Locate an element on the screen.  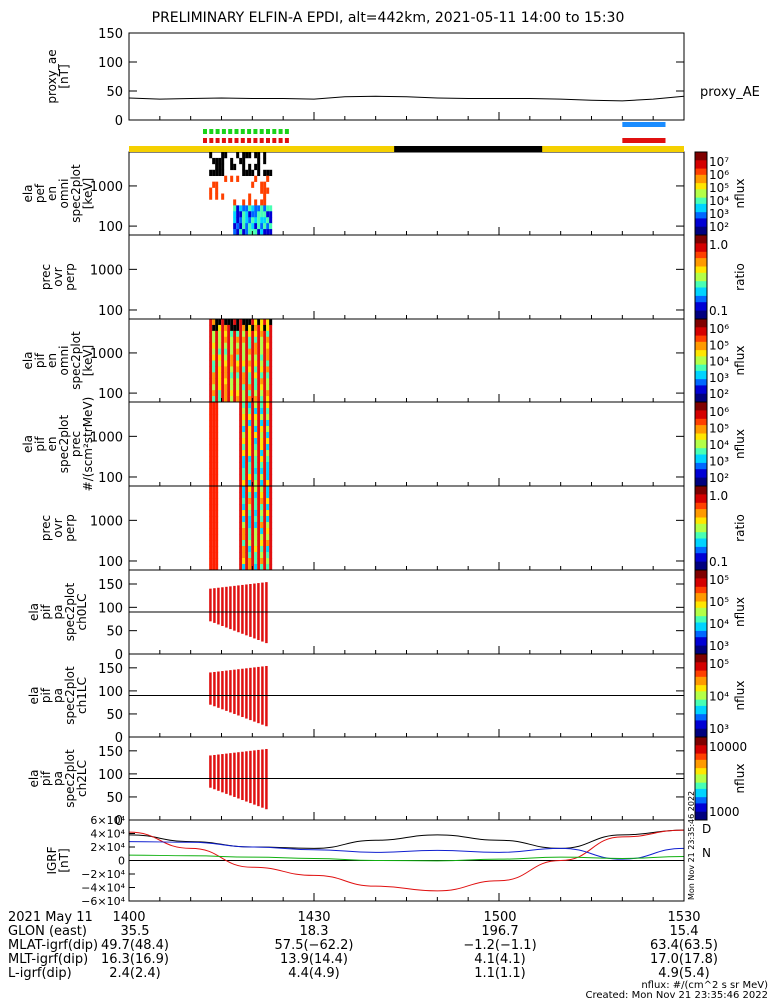
igrf-series-green is located at coordinates (406, 858).